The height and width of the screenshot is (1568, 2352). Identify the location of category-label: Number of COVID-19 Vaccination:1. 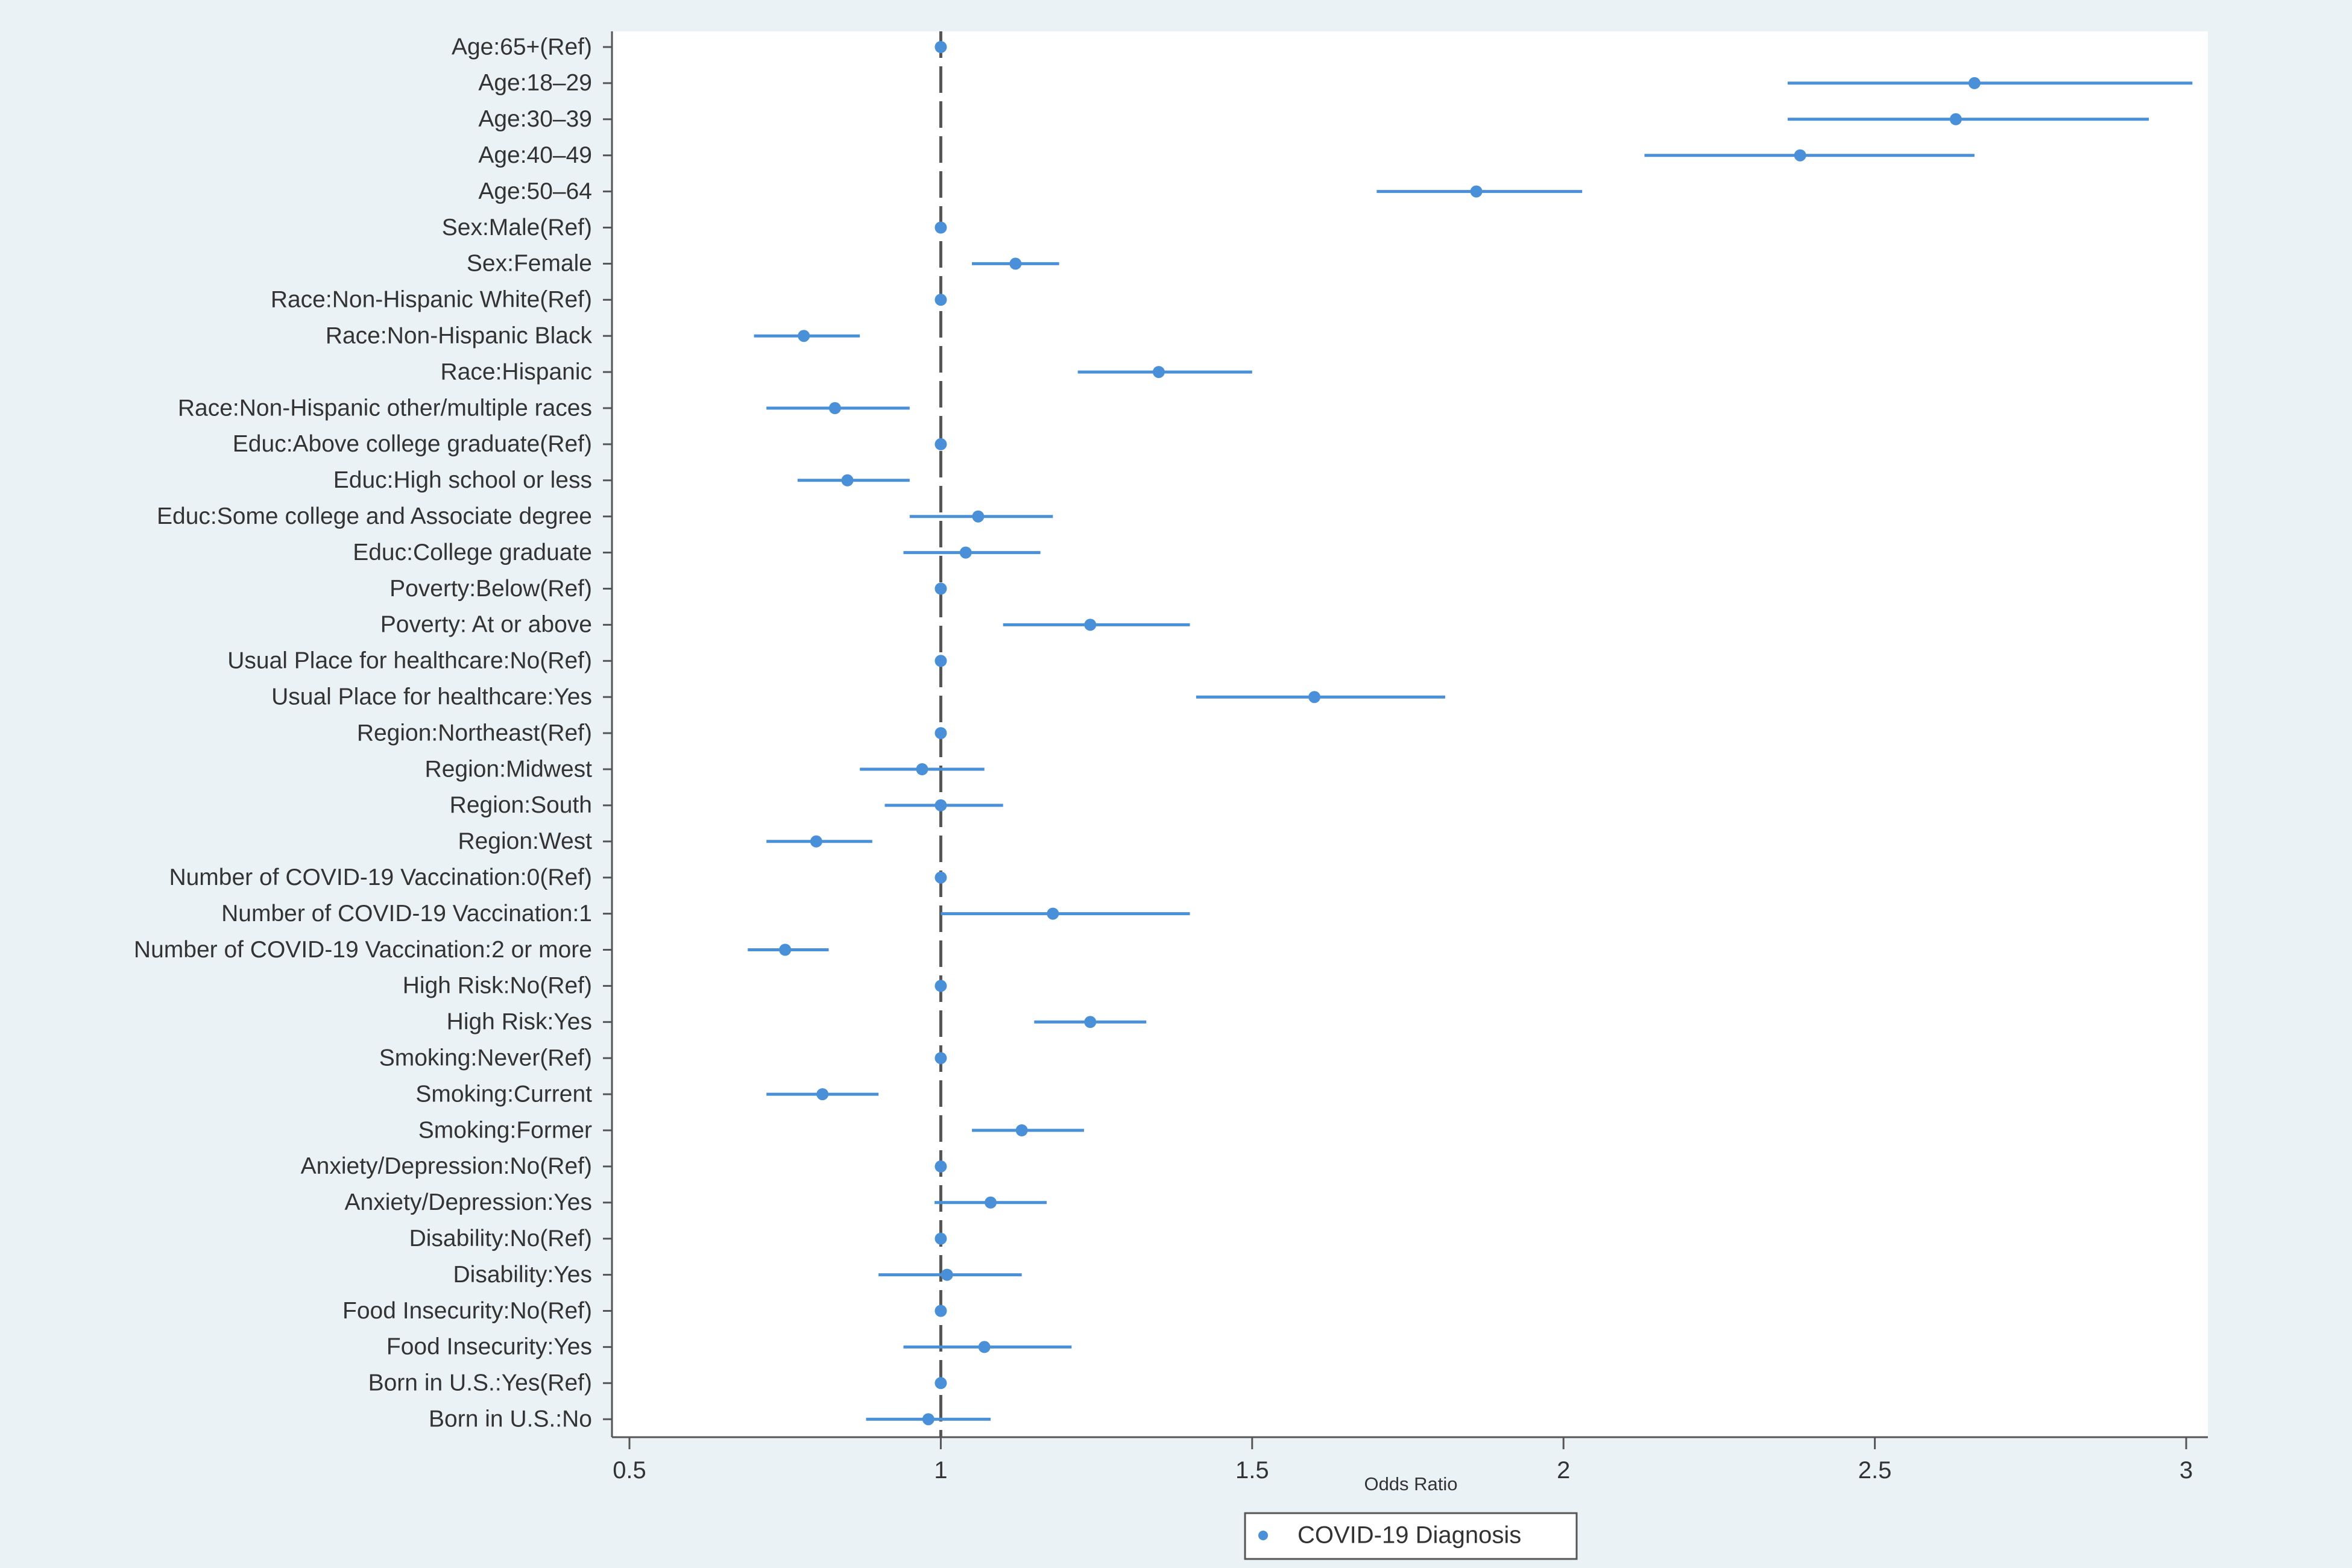
(406, 914).